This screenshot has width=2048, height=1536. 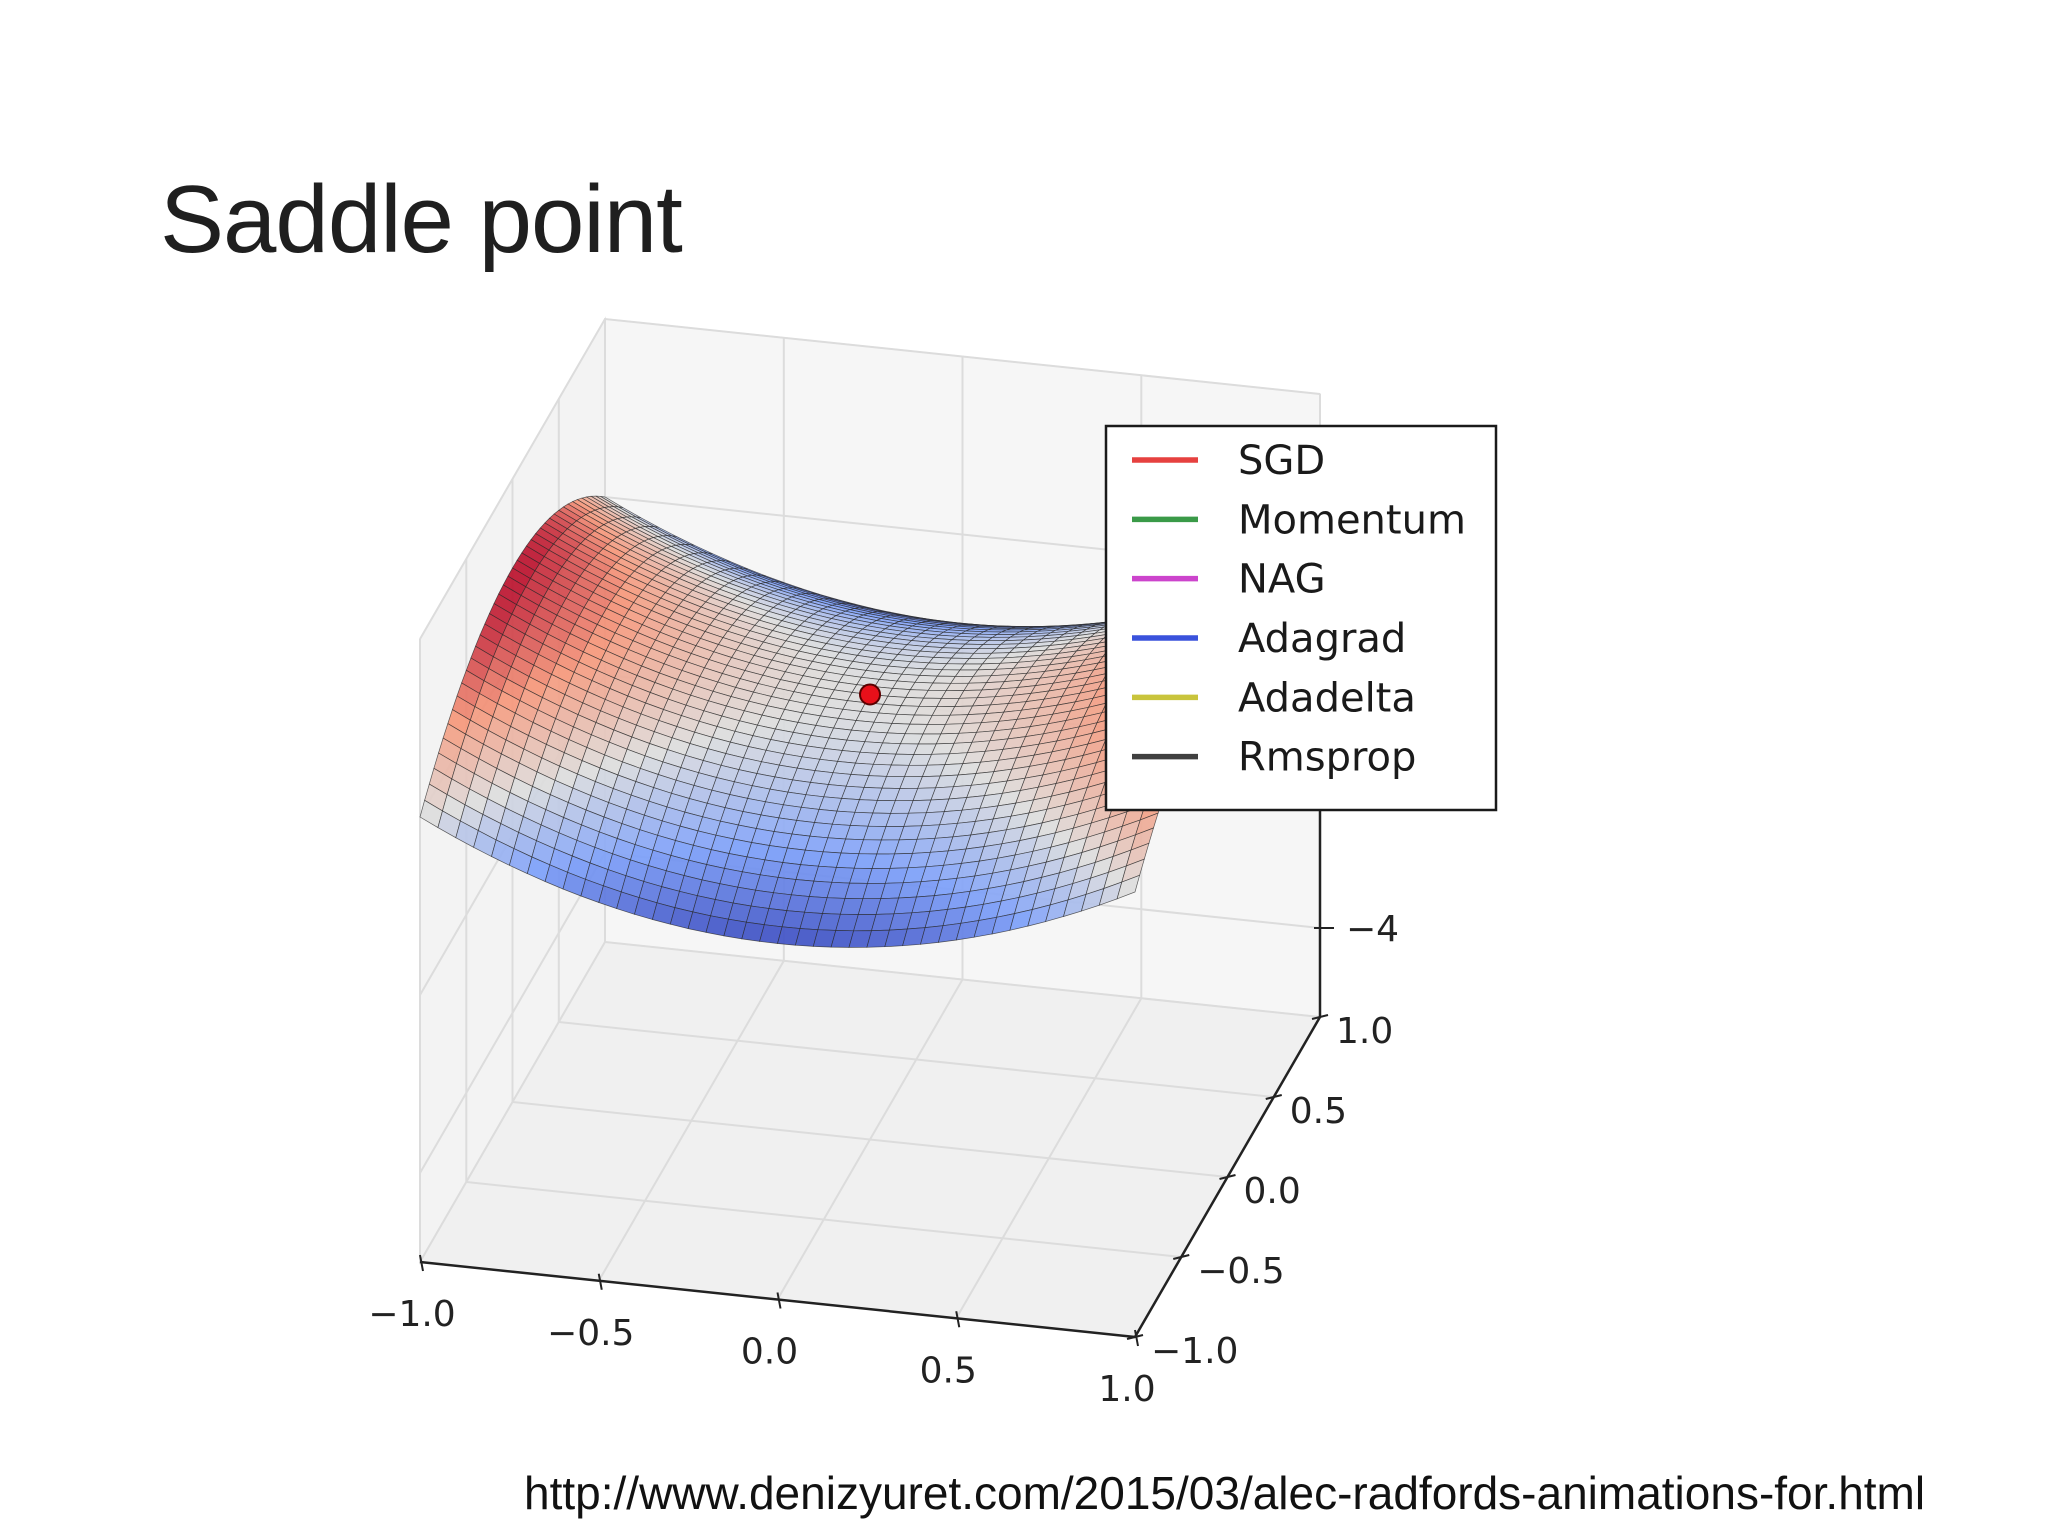 What do you see at coordinates (1282, 580) in the screenshot?
I see `legend-label: NAG` at bounding box center [1282, 580].